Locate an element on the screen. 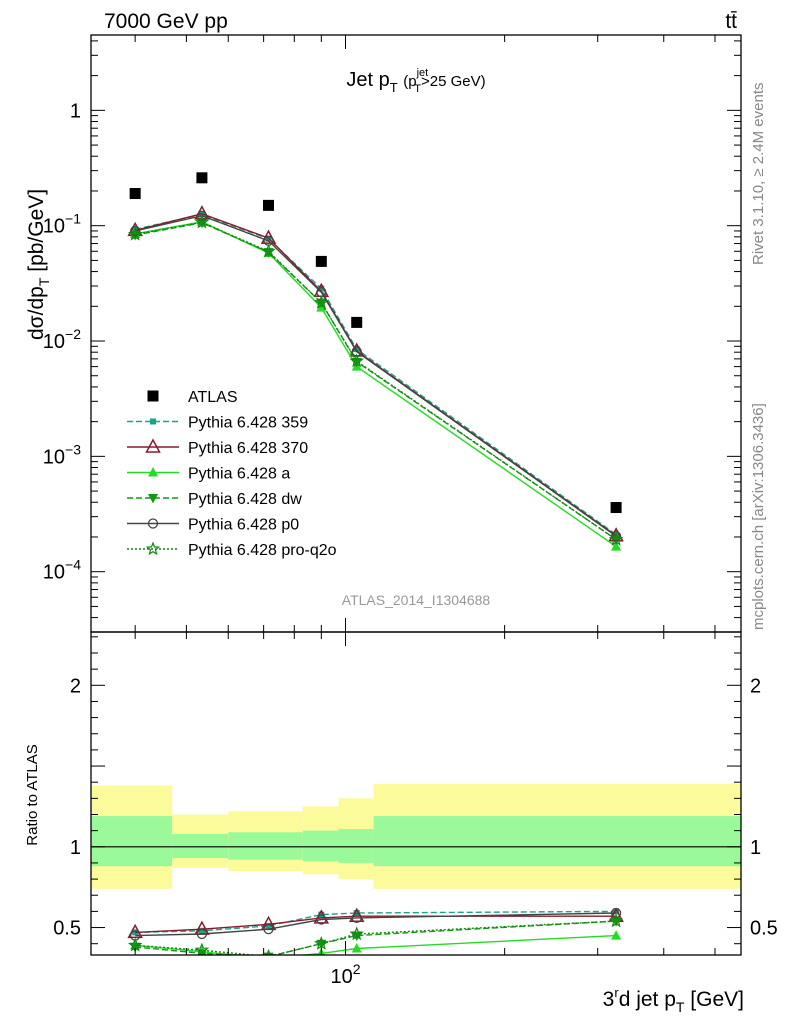  ratio-point-pythia-6-428-dw is located at coordinates (268, 953).